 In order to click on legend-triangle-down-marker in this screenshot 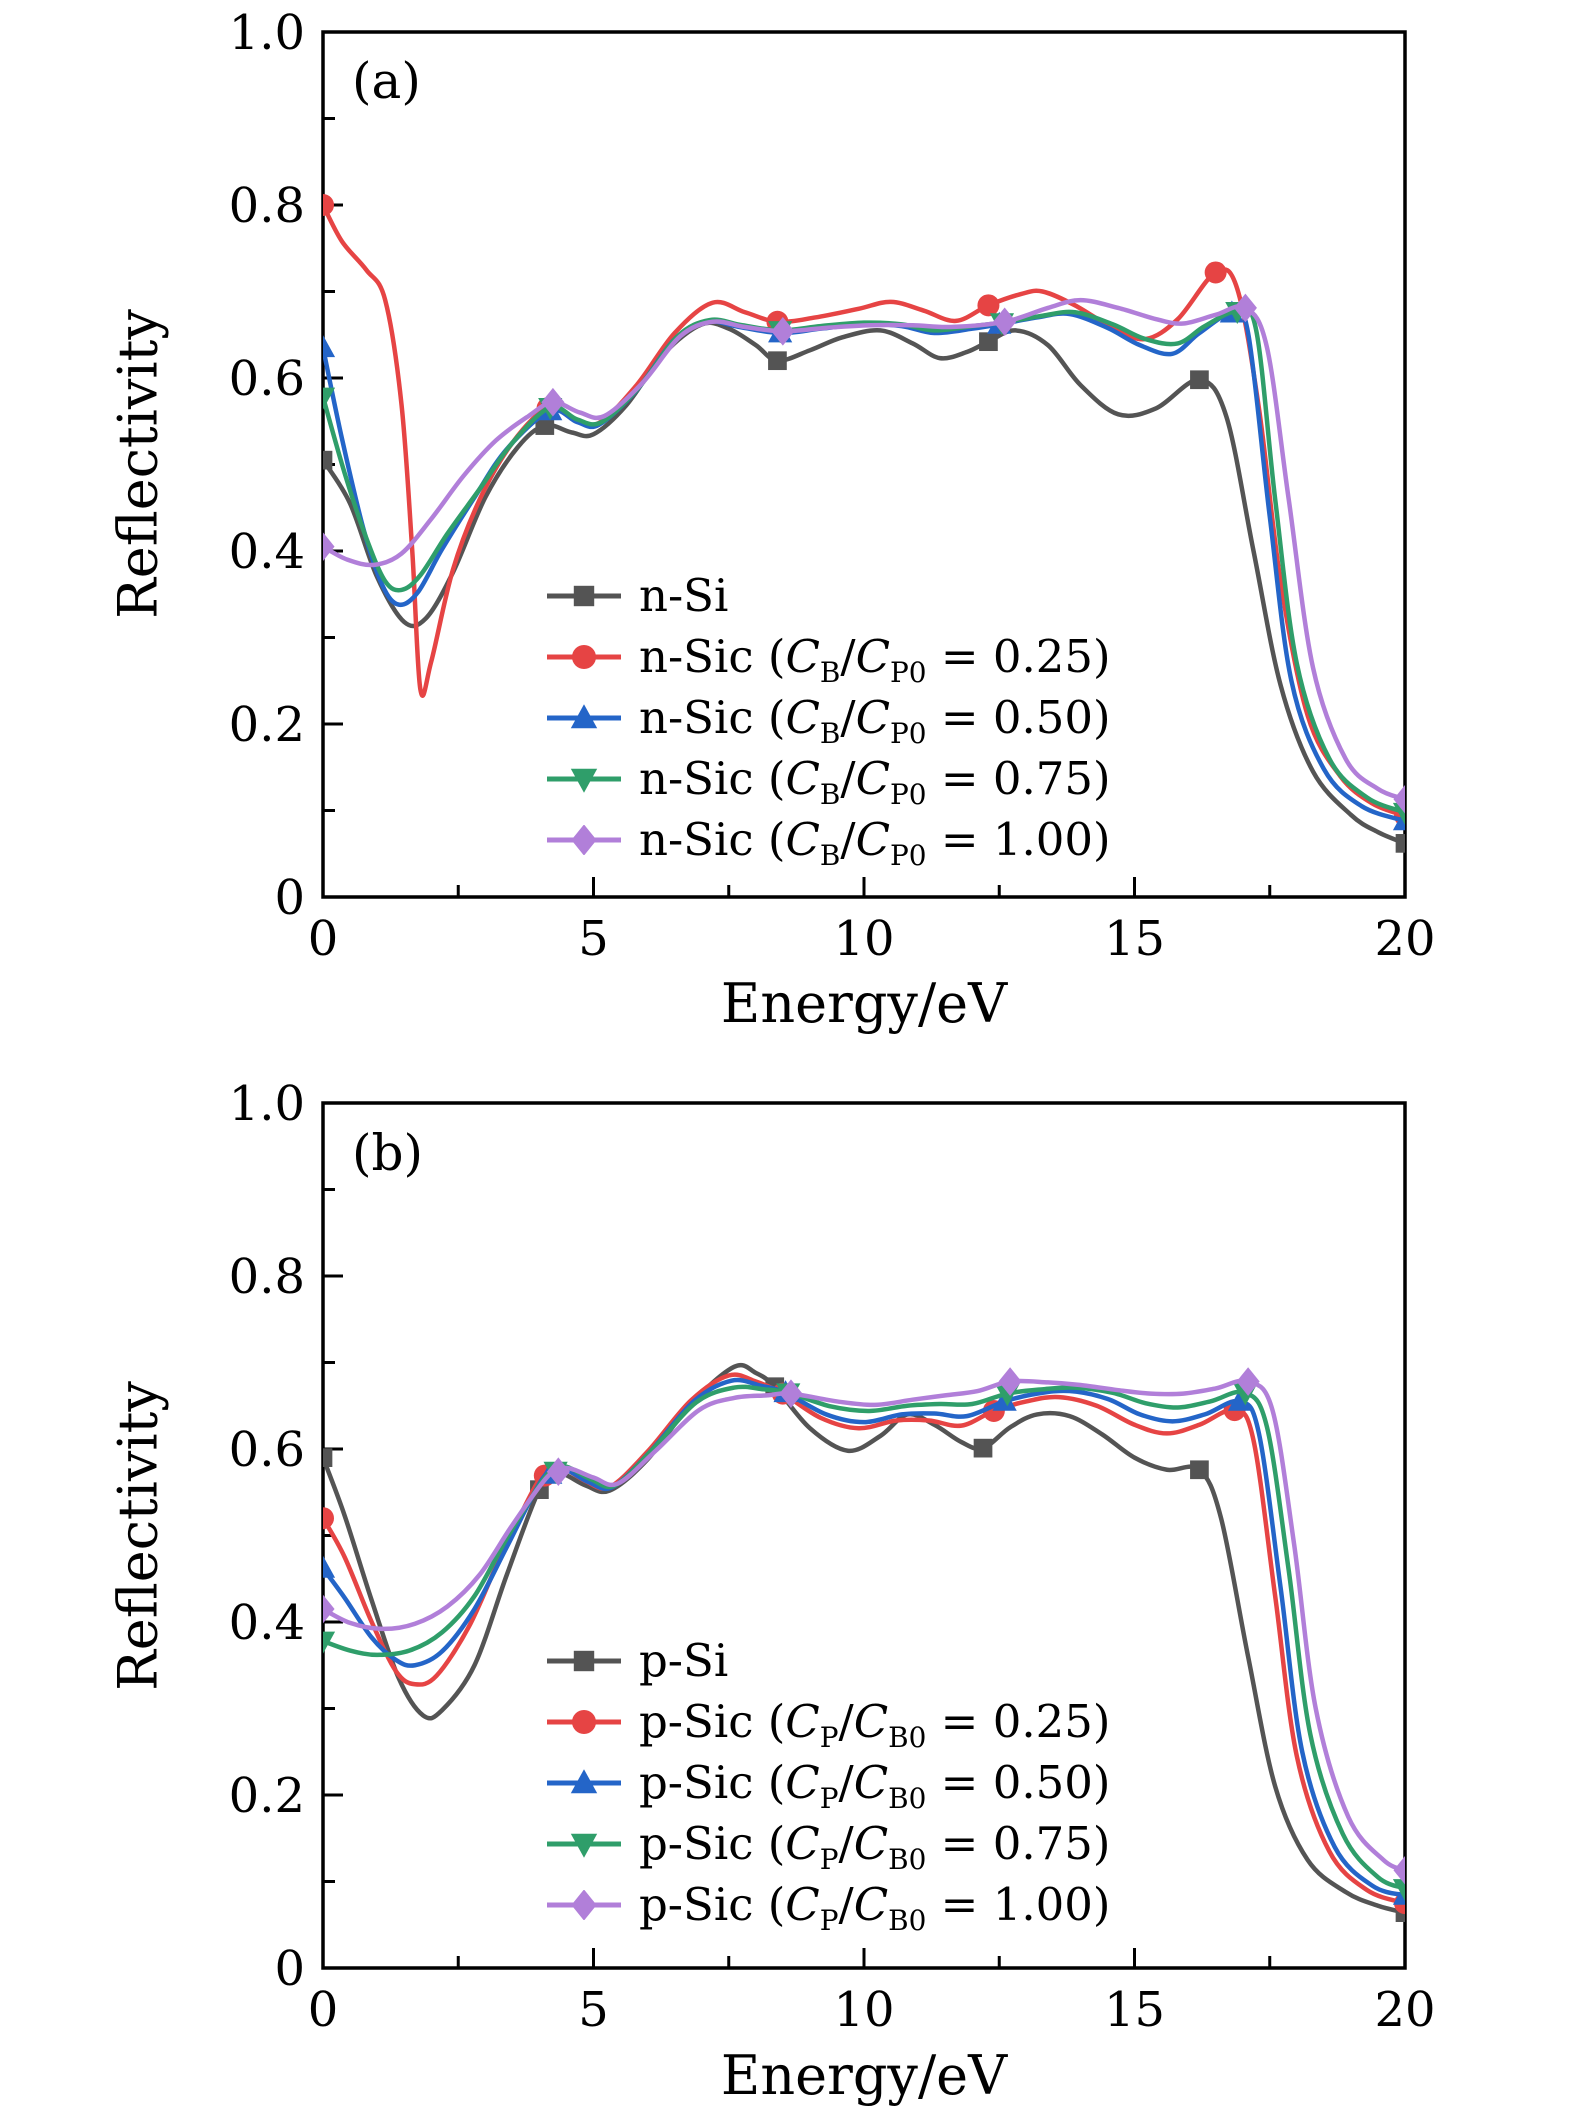, I will do `click(584, 1845)`.